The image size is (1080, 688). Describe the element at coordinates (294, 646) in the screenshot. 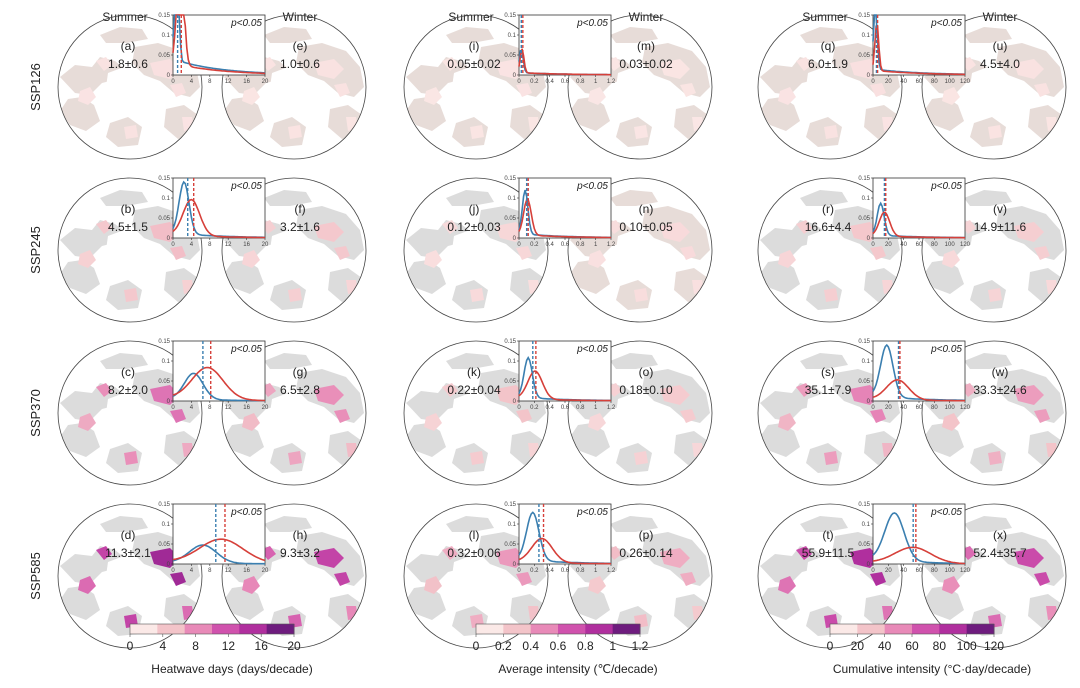

I see `colorbar-tick-label: 20` at that location.